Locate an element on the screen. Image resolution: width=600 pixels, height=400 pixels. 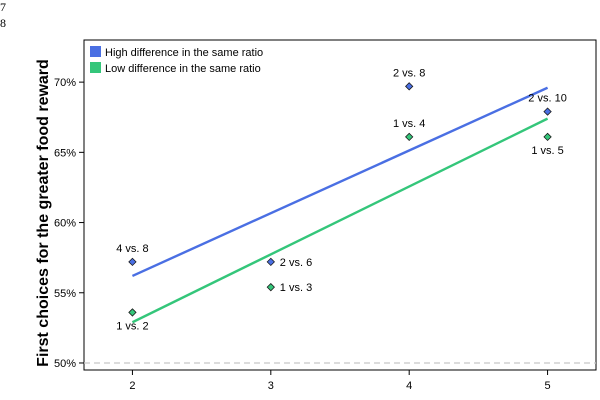
y-tick-label: 50% is located at coordinates (65, 364).